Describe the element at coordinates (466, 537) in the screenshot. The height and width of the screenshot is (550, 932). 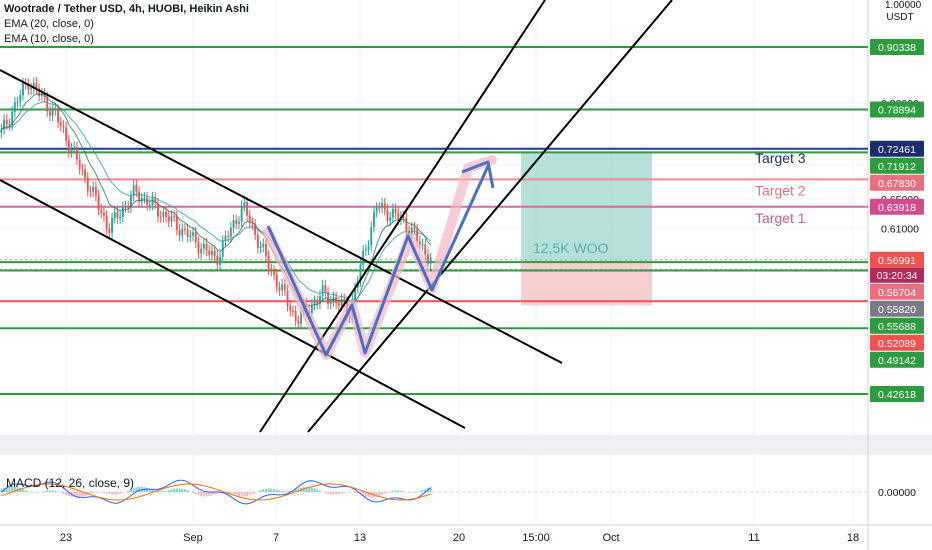
I see `time-axis-area` at that location.